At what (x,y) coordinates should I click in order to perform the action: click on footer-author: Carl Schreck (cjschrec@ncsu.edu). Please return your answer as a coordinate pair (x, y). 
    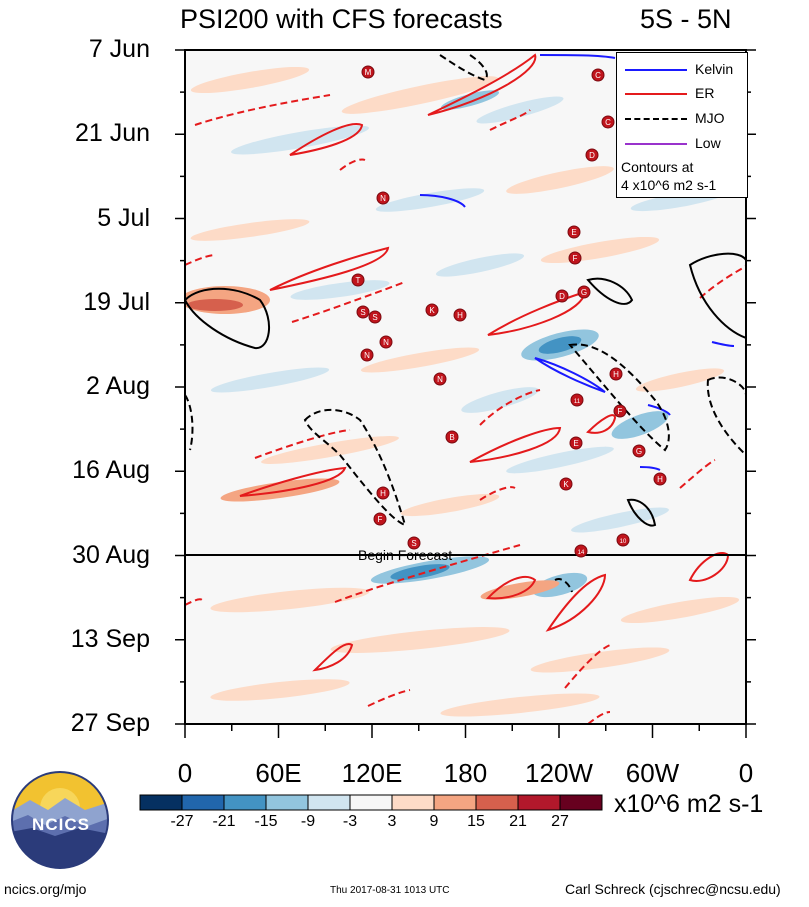
    Looking at the image, I should click on (673, 889).